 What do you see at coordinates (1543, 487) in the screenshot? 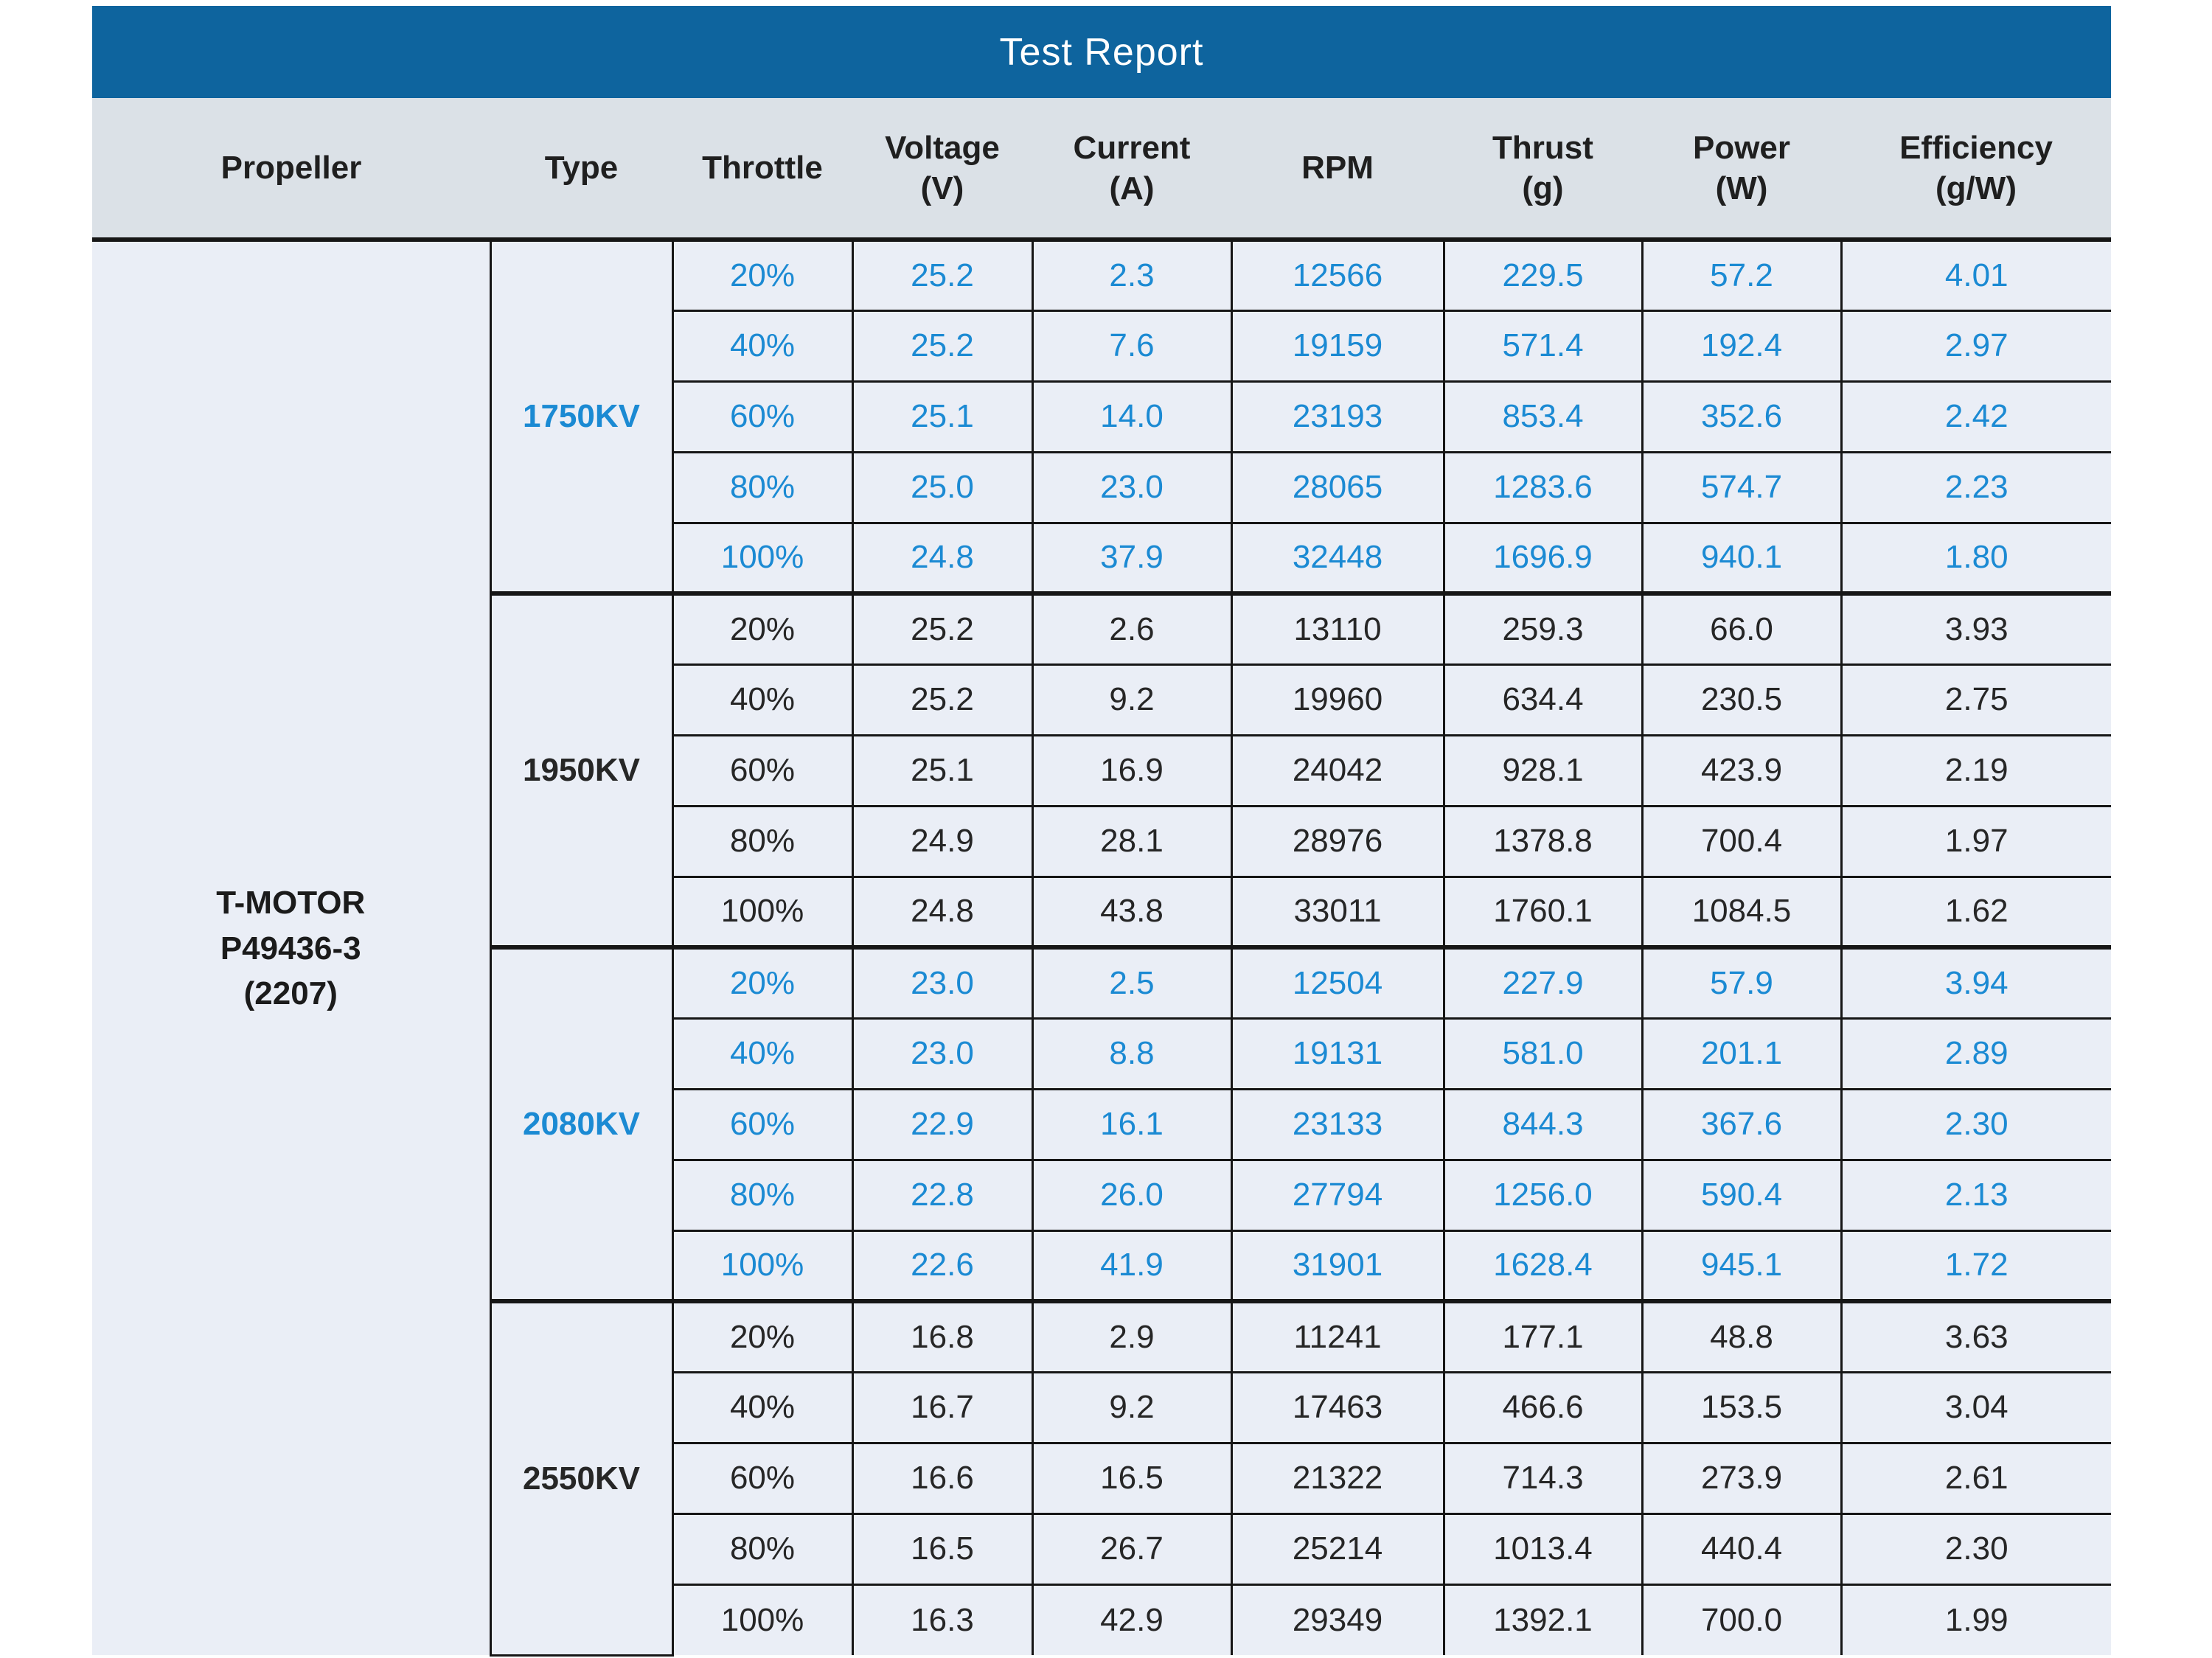
I see `cell-thrust: 1283.6` at bounding box center [1543, 487].